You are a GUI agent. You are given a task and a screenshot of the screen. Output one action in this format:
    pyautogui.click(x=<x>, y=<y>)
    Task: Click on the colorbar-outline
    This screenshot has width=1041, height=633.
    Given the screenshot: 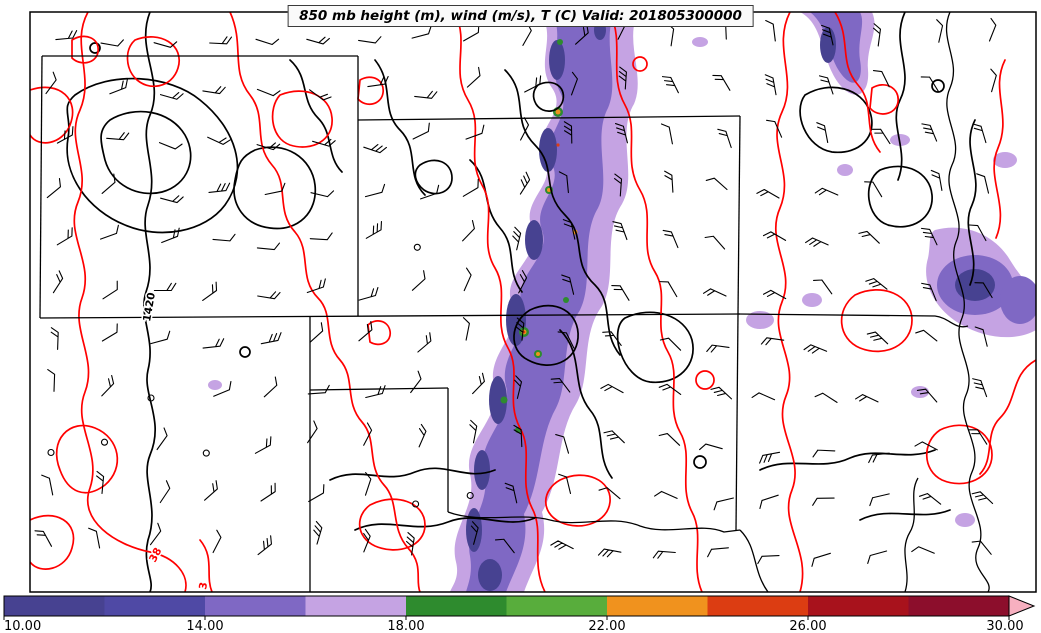 What is the action you would take?
    pyautogui.click(x=506, y=606)
    